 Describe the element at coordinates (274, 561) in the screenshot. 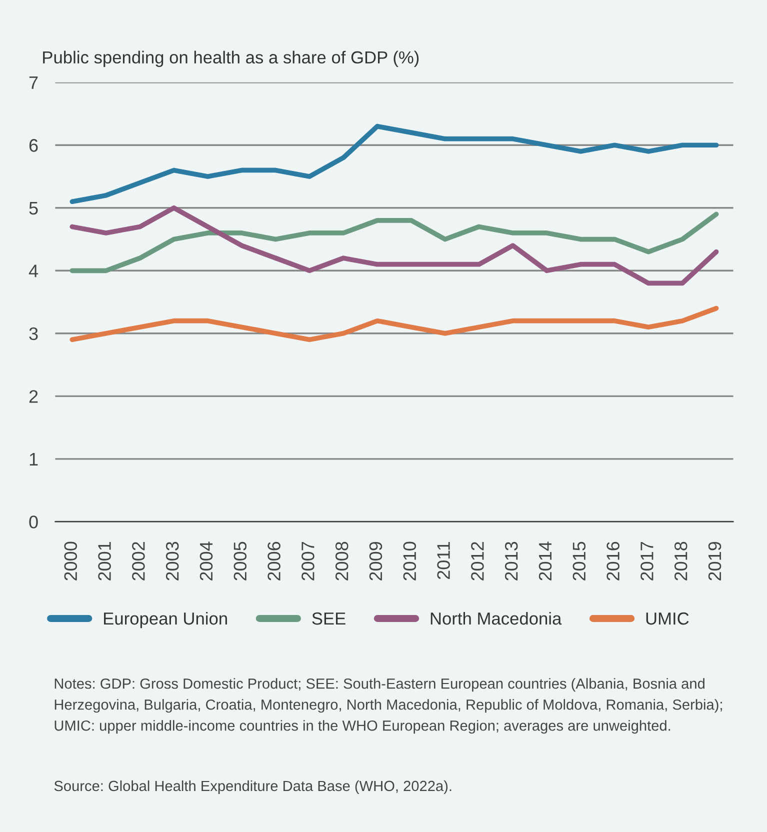

I see `x-tick-label: 2006` at that location.